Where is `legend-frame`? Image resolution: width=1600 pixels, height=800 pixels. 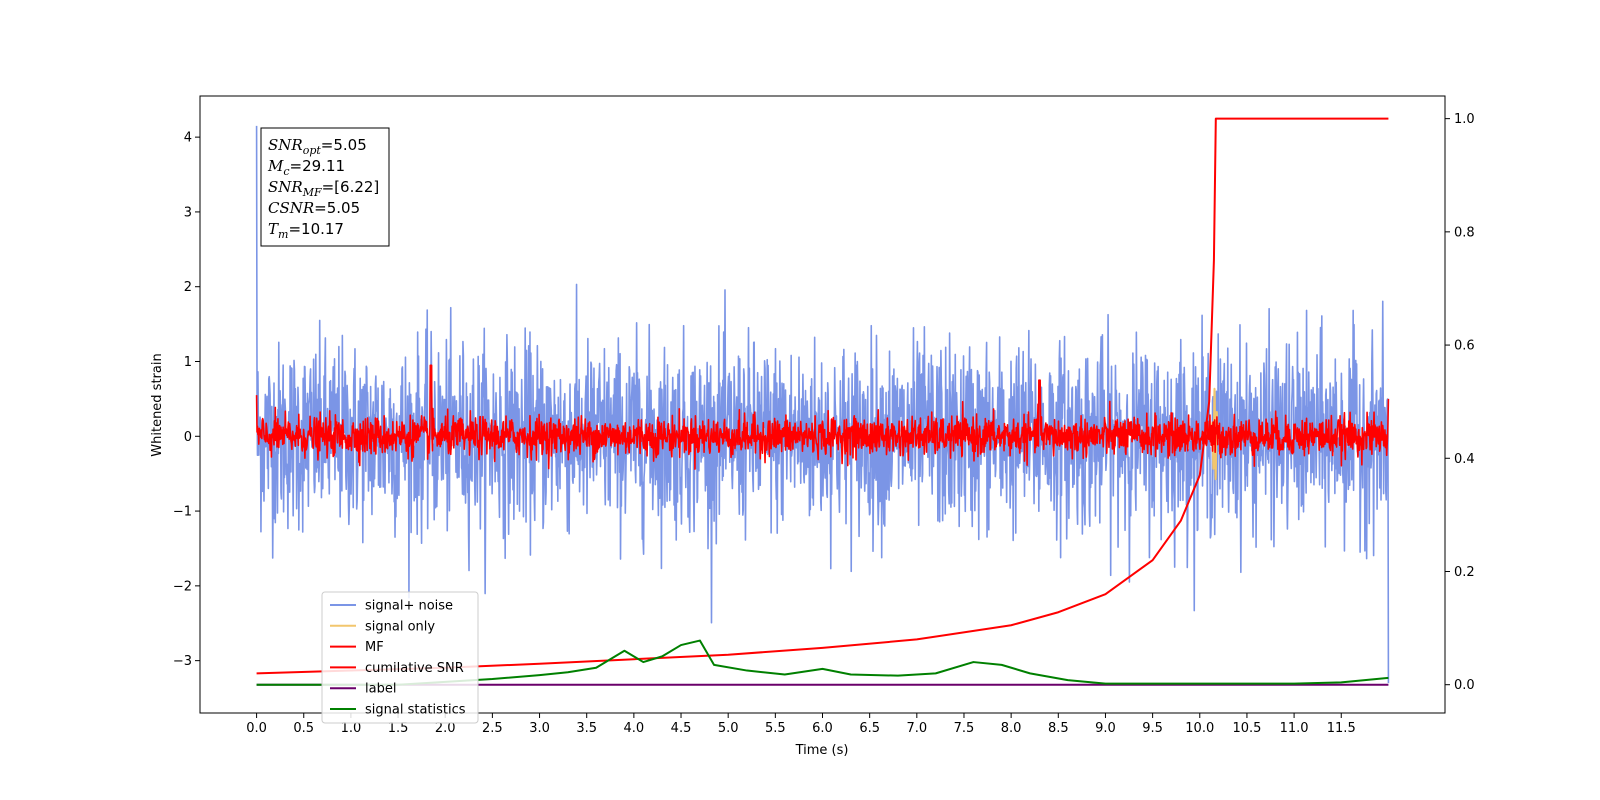
legend-frame is located at coordinates (400, 657).